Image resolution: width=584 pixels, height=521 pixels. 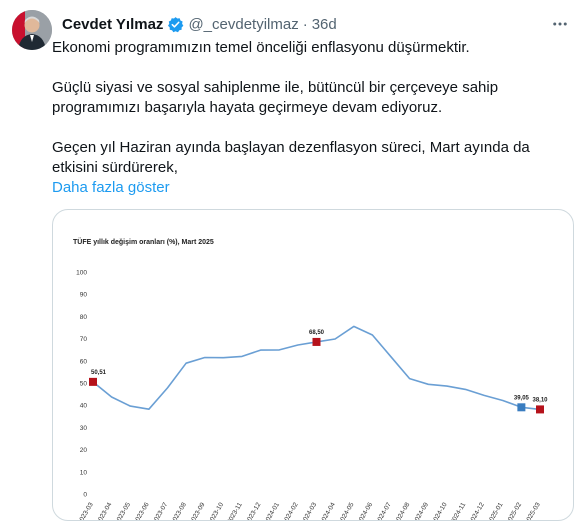 I want to click on x-tick-label: 2024-06, so click(x=365, y=510).